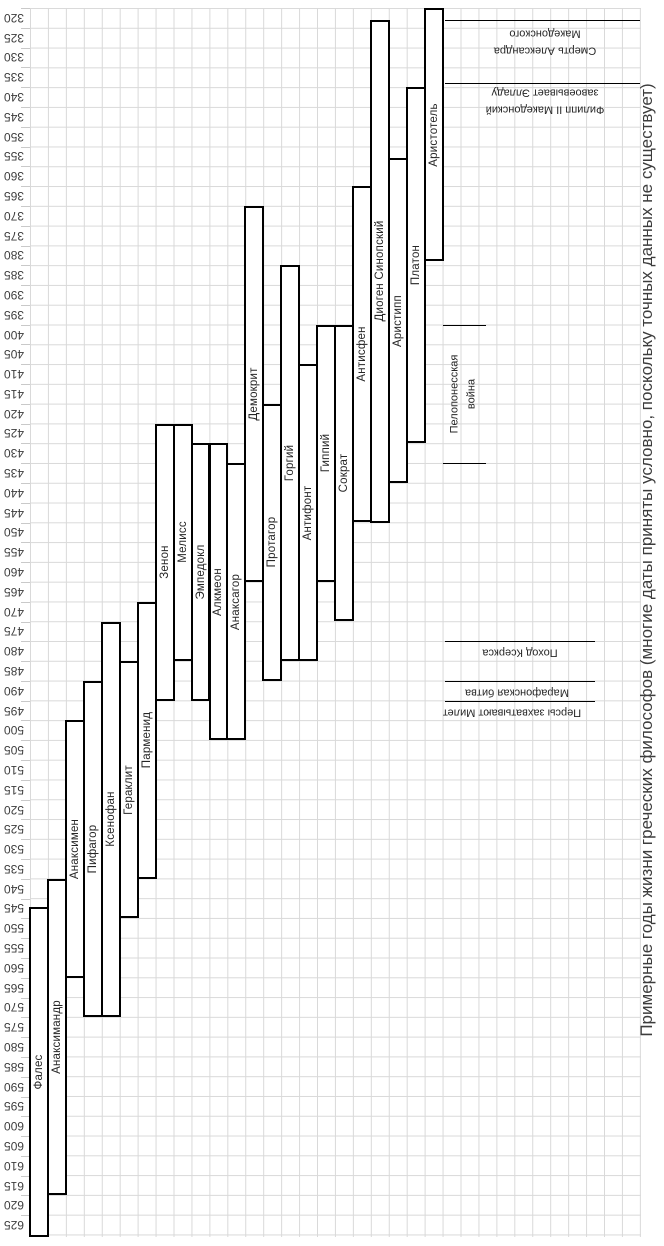 Image resolution: width=664 pixels, height=1246 pixels. I want to click on philosopher-label: Анаксагор, so click(236, 601).